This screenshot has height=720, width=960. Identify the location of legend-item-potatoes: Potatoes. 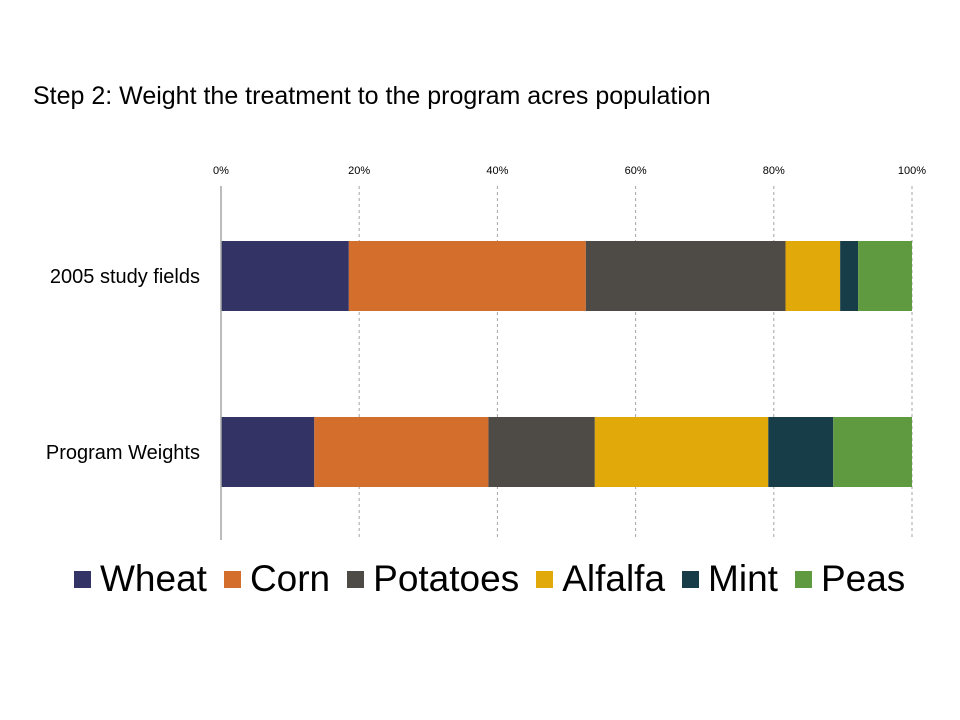
(433, 579).